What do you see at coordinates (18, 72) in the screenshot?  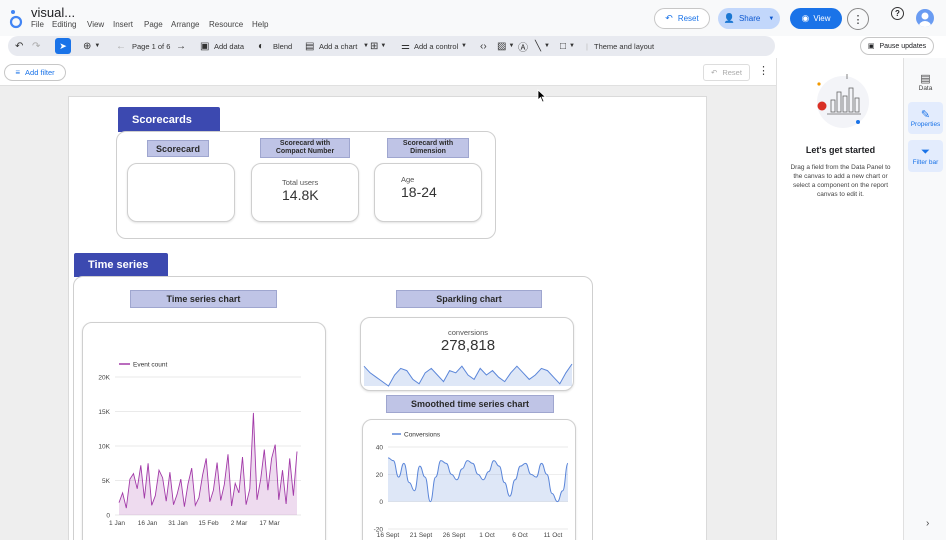 I see `filter-icon: ≡` at bounding box center [18, 72].